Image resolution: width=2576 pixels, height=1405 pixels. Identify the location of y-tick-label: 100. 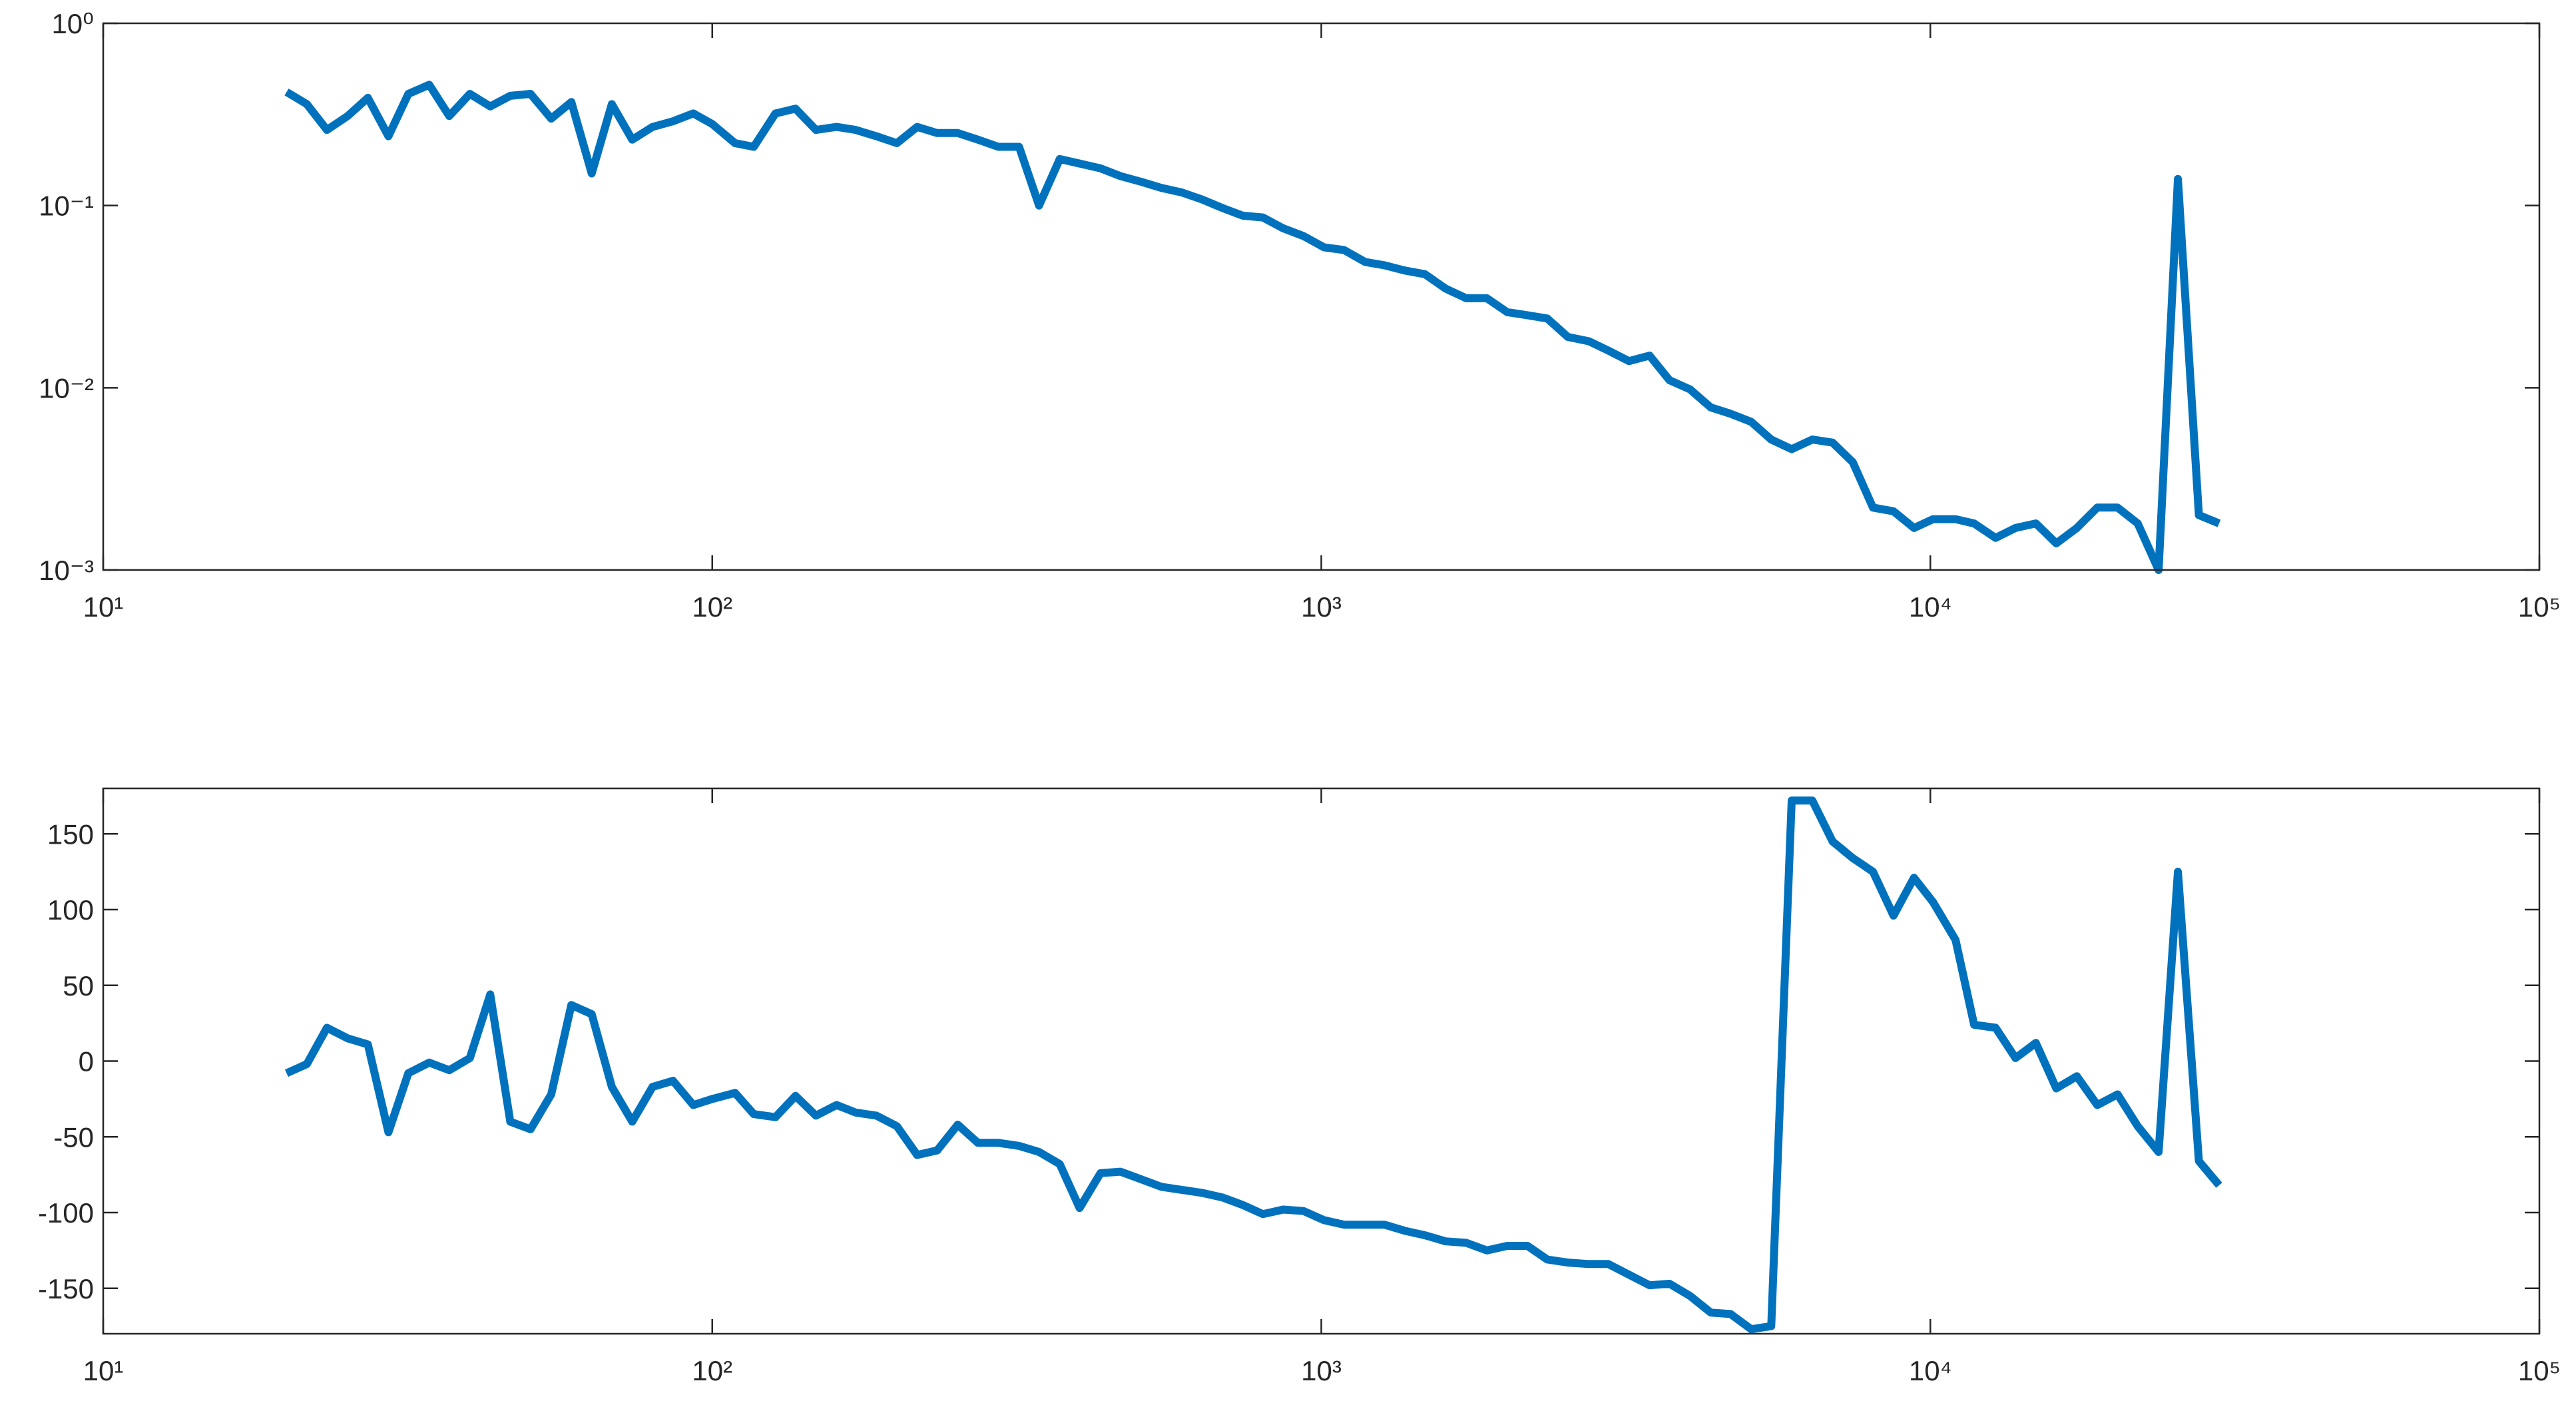
(70, 910).